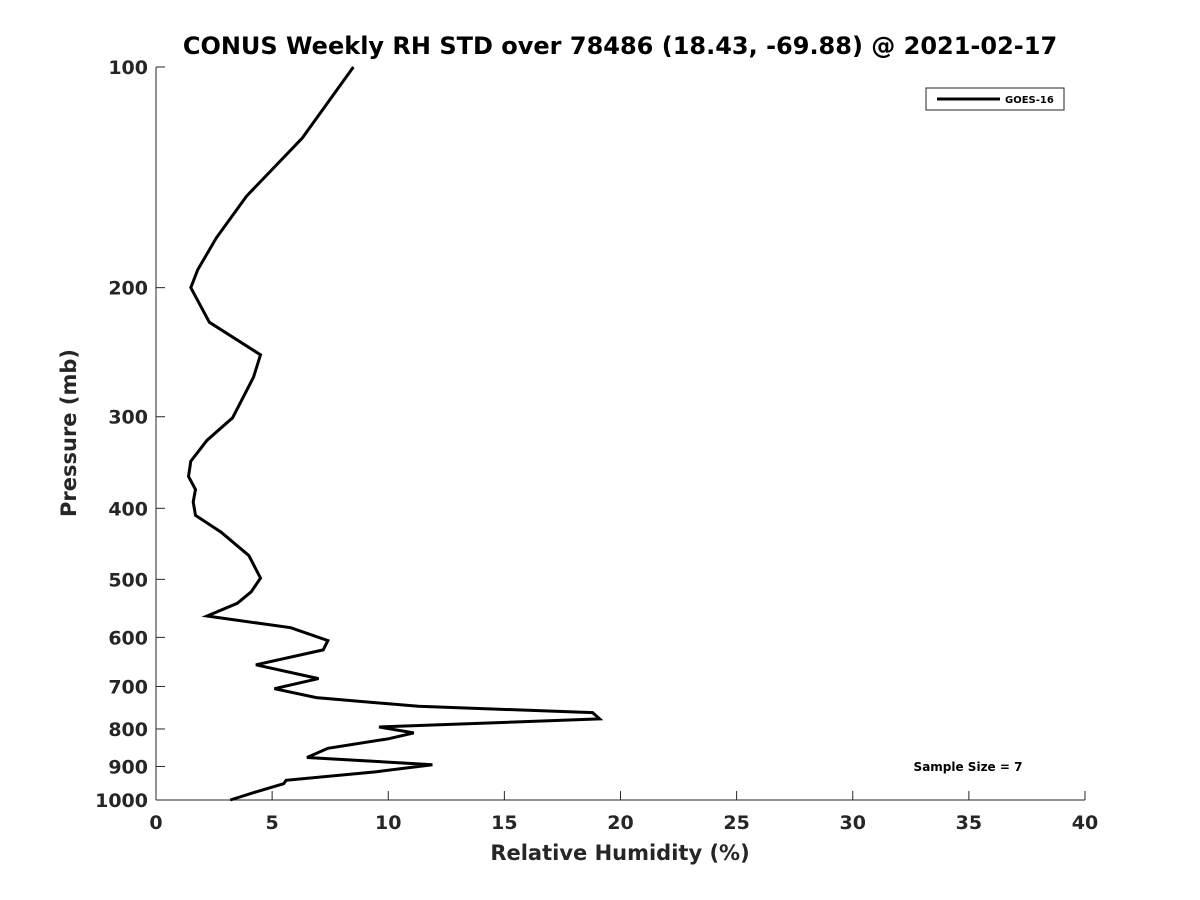 This screenshot has height=900, width=1200. I want to click on x-tick-label: 30, so click(853, 823).